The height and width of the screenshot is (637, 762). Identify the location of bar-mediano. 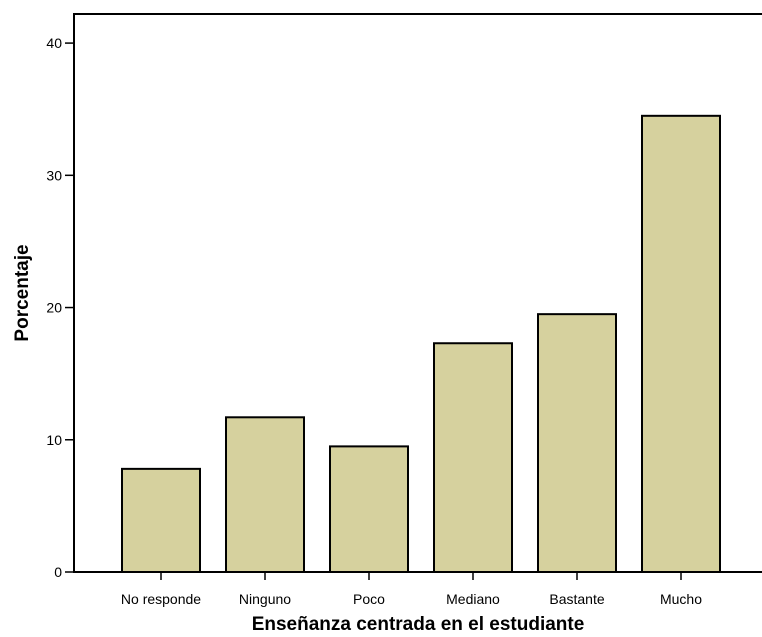
(473, 458).